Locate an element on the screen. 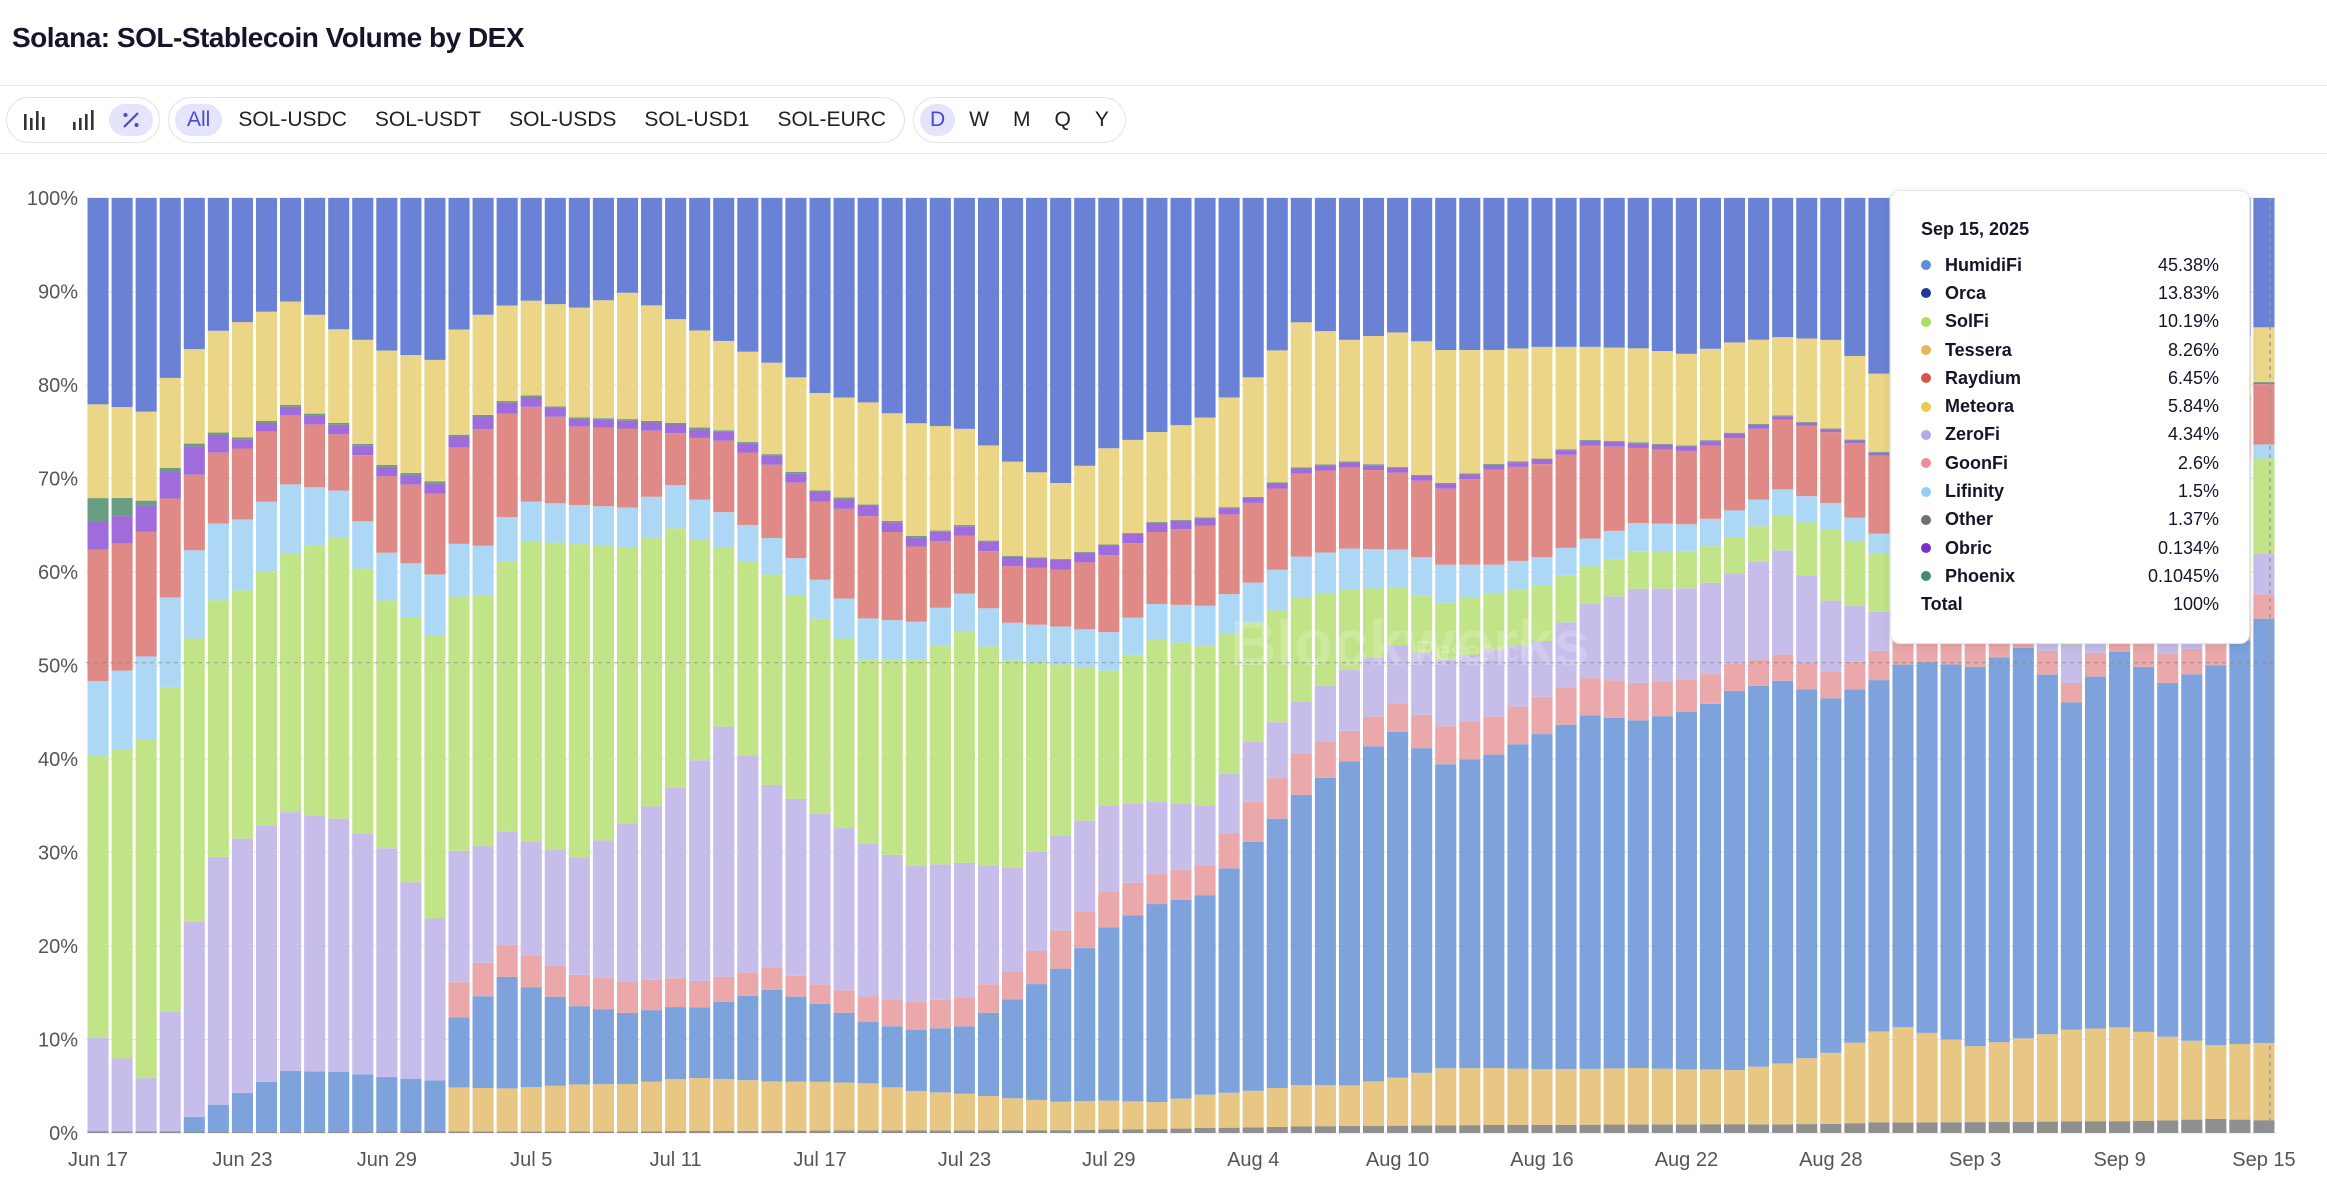  interval-quarter-button: Q is located at coordinates (1062, 119).